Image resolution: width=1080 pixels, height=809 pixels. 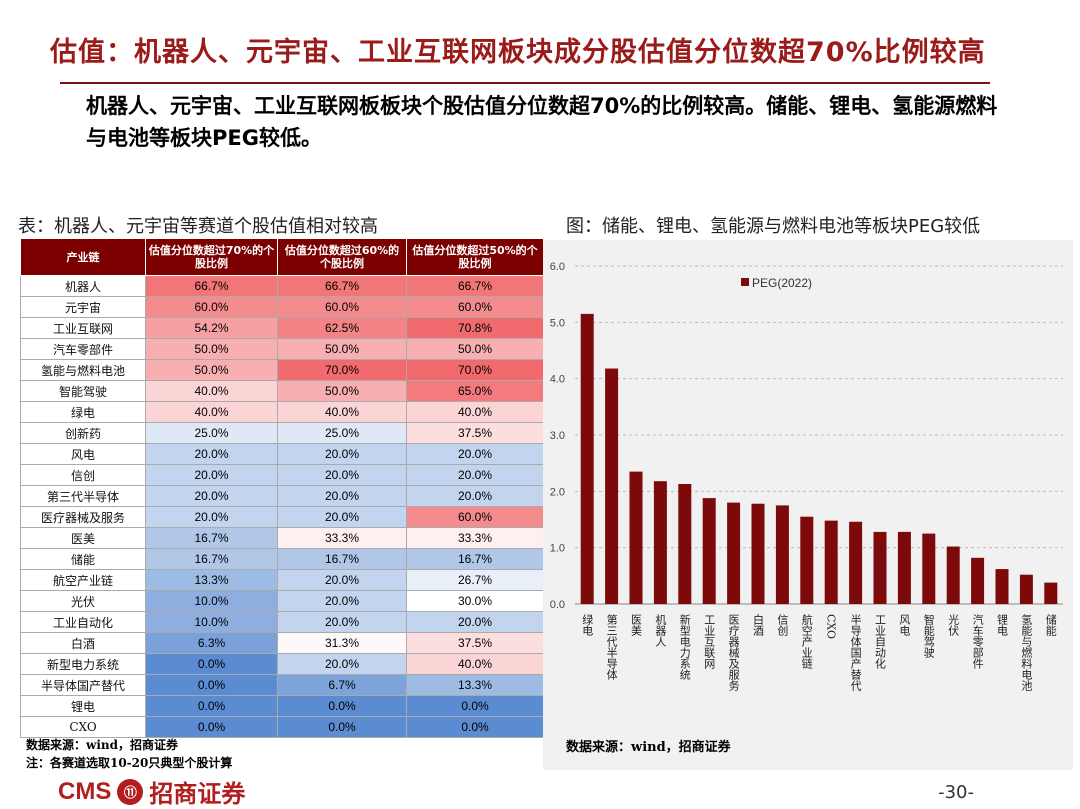 What do you see at coordinates (1002, 624) in the screenshot?
I see `x-tick-label: 锂电` at bounding box center [1002, 624].